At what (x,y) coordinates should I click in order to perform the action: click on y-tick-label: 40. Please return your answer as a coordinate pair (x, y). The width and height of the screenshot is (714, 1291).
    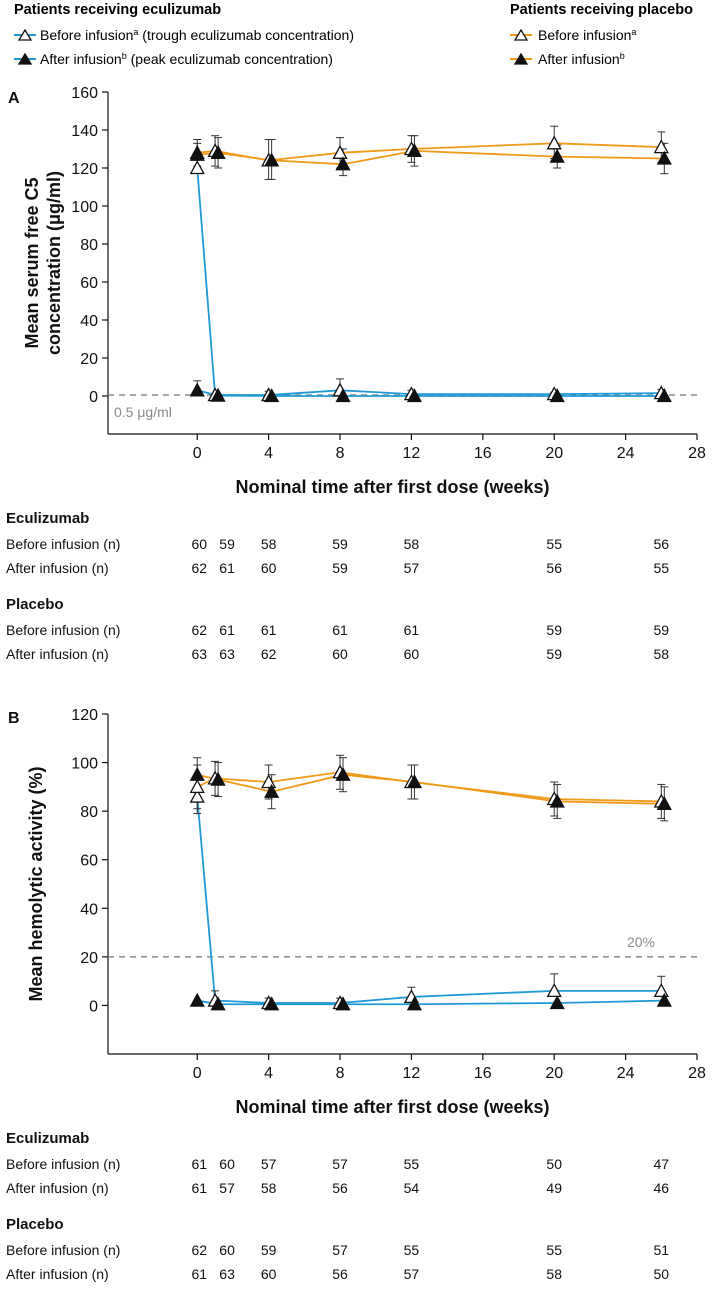
    Looking at the image, I should click on (89, 321).